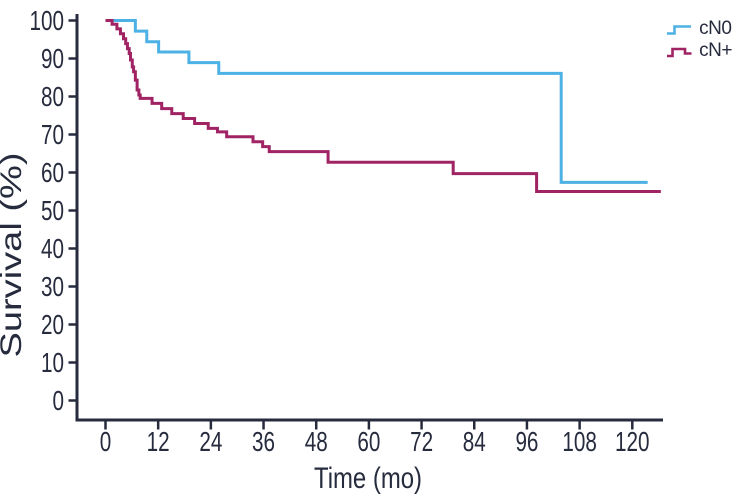  What do you see at coordinates (715, 50) in the screenshot?
I see `legend-label-cnplus: cN+` at bounding box center [715, 50].